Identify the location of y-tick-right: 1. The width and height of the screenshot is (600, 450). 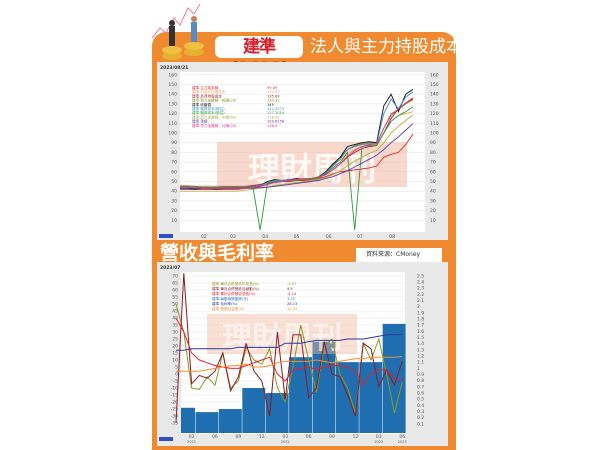
(418, 369).